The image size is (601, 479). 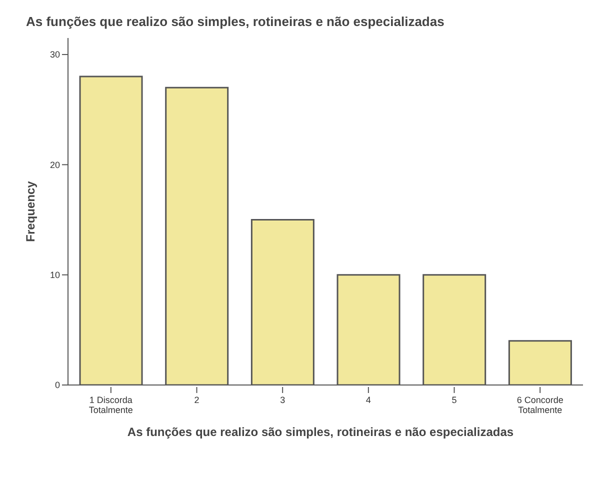 I want to click on x-tick-label: 6 Concorde Totalmente, so click(x=540, y=405).